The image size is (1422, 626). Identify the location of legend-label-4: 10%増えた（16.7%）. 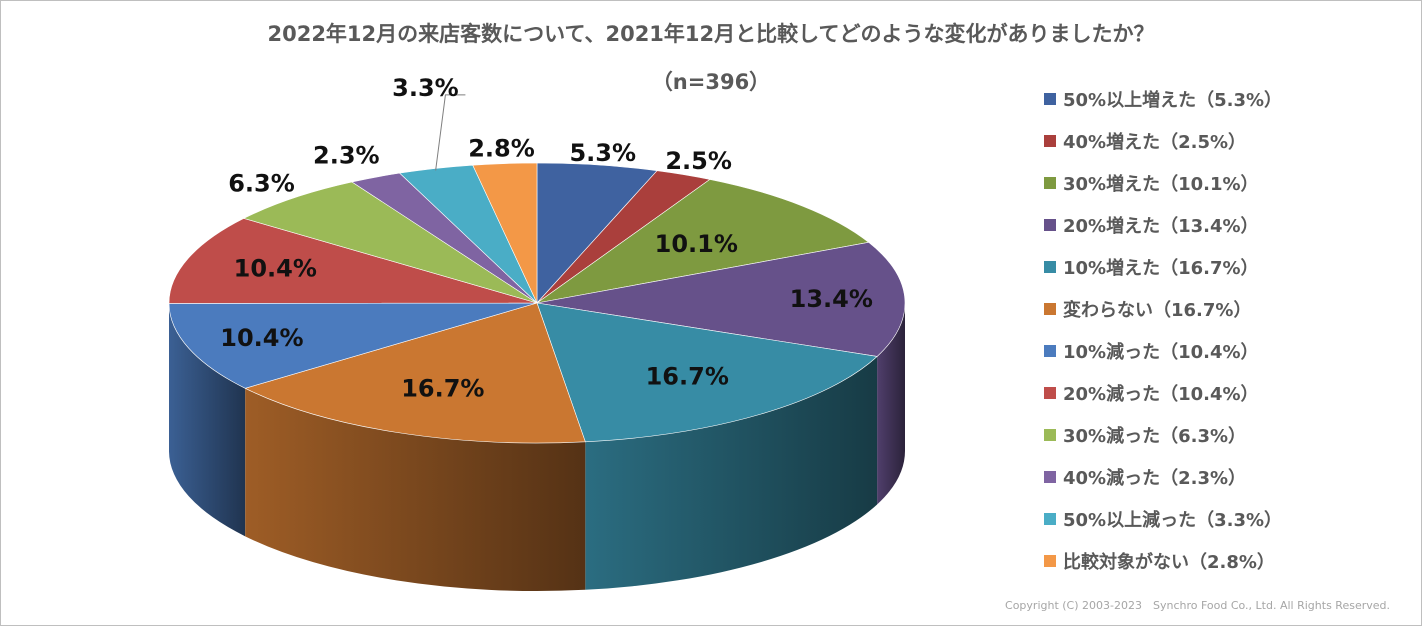
(1161, 268).